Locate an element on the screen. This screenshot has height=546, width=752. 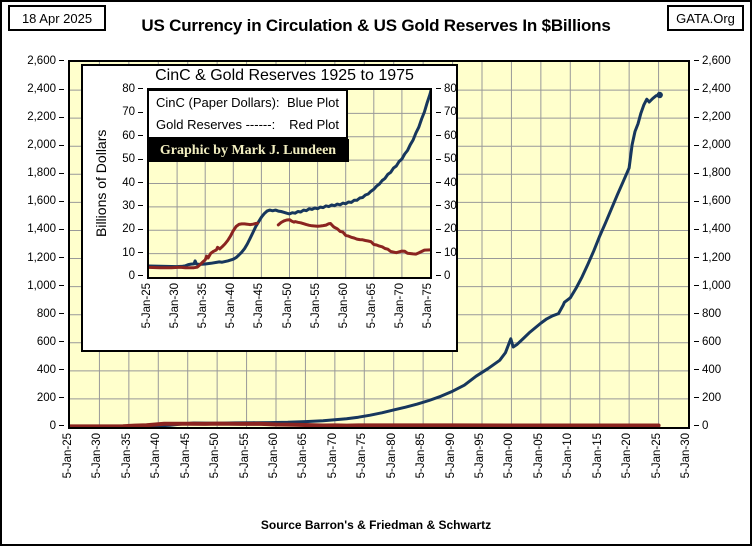
legend-cinc-label: CinC (Paper Dollars): is located at coordinates (218, 102).